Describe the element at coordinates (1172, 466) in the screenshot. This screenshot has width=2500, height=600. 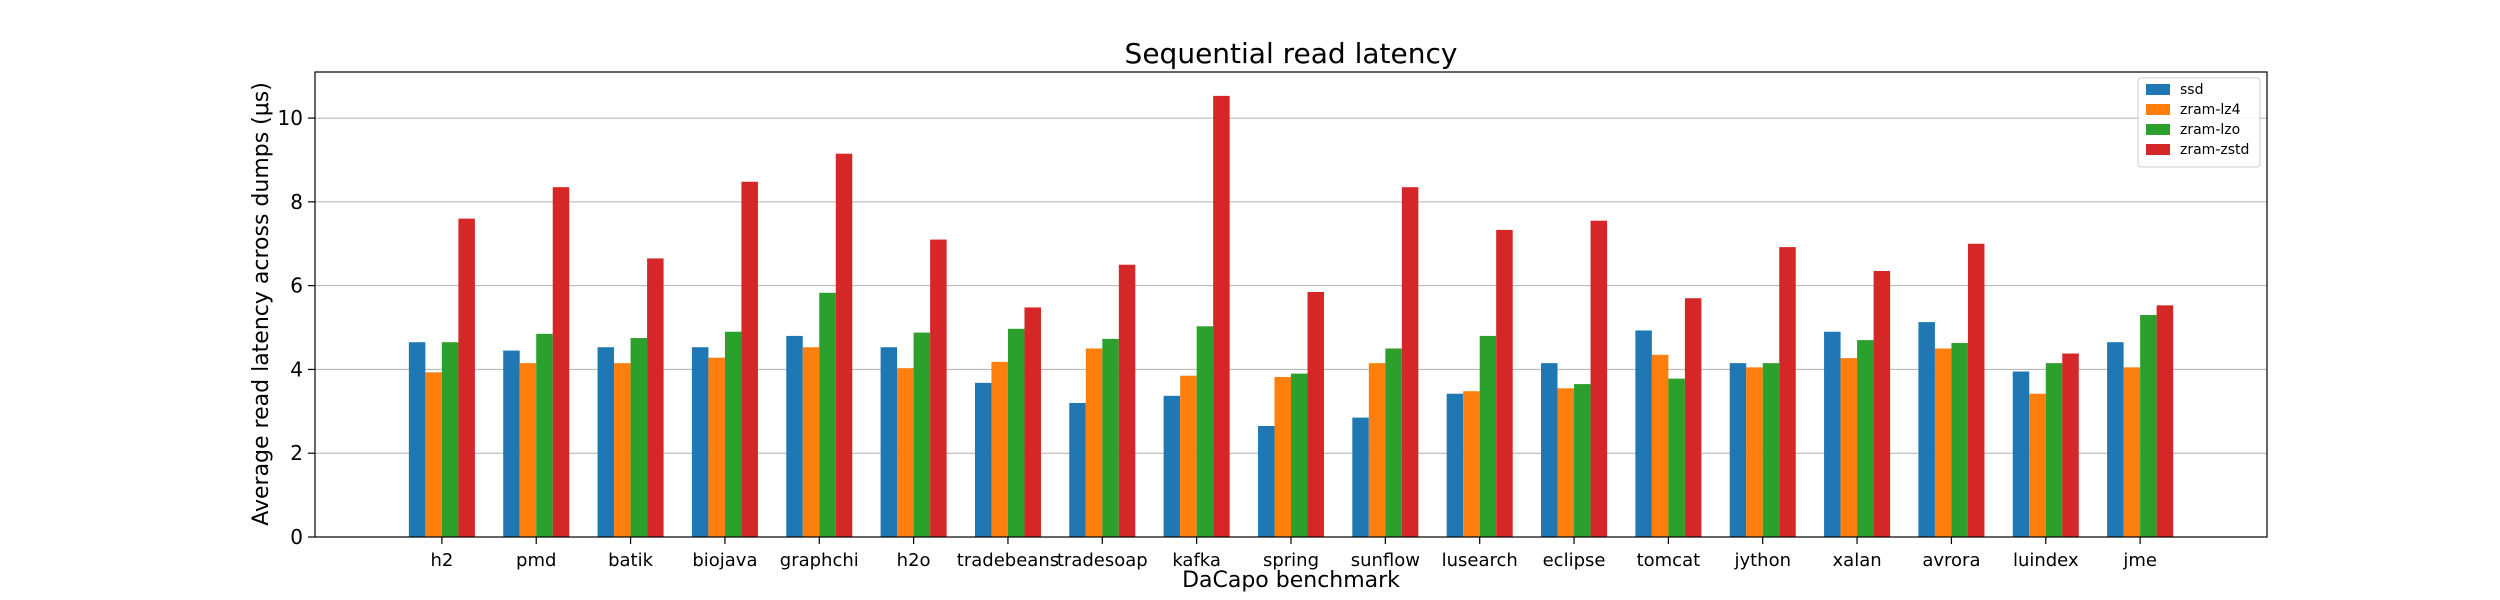
I see `bar-ssd-kafka` at that location.